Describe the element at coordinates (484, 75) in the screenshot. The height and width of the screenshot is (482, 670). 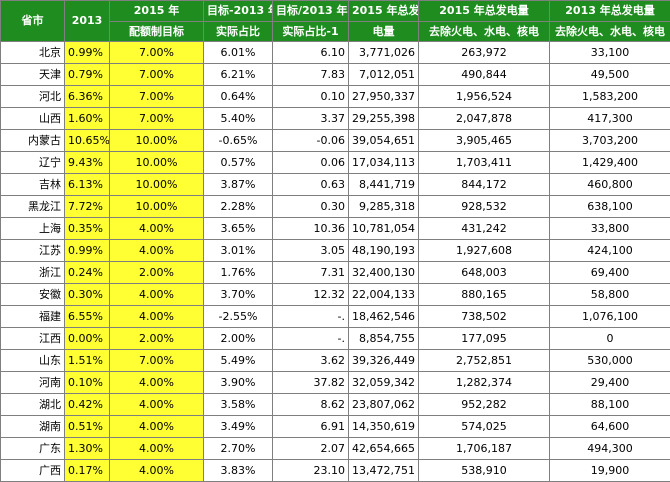
I see `cell-ex-2015: 490,844` at that location.